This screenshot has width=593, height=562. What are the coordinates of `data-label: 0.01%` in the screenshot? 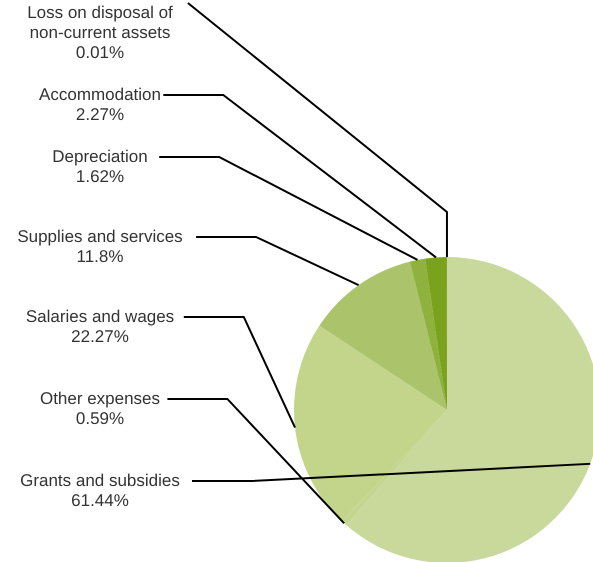 It's located at (100, 52).